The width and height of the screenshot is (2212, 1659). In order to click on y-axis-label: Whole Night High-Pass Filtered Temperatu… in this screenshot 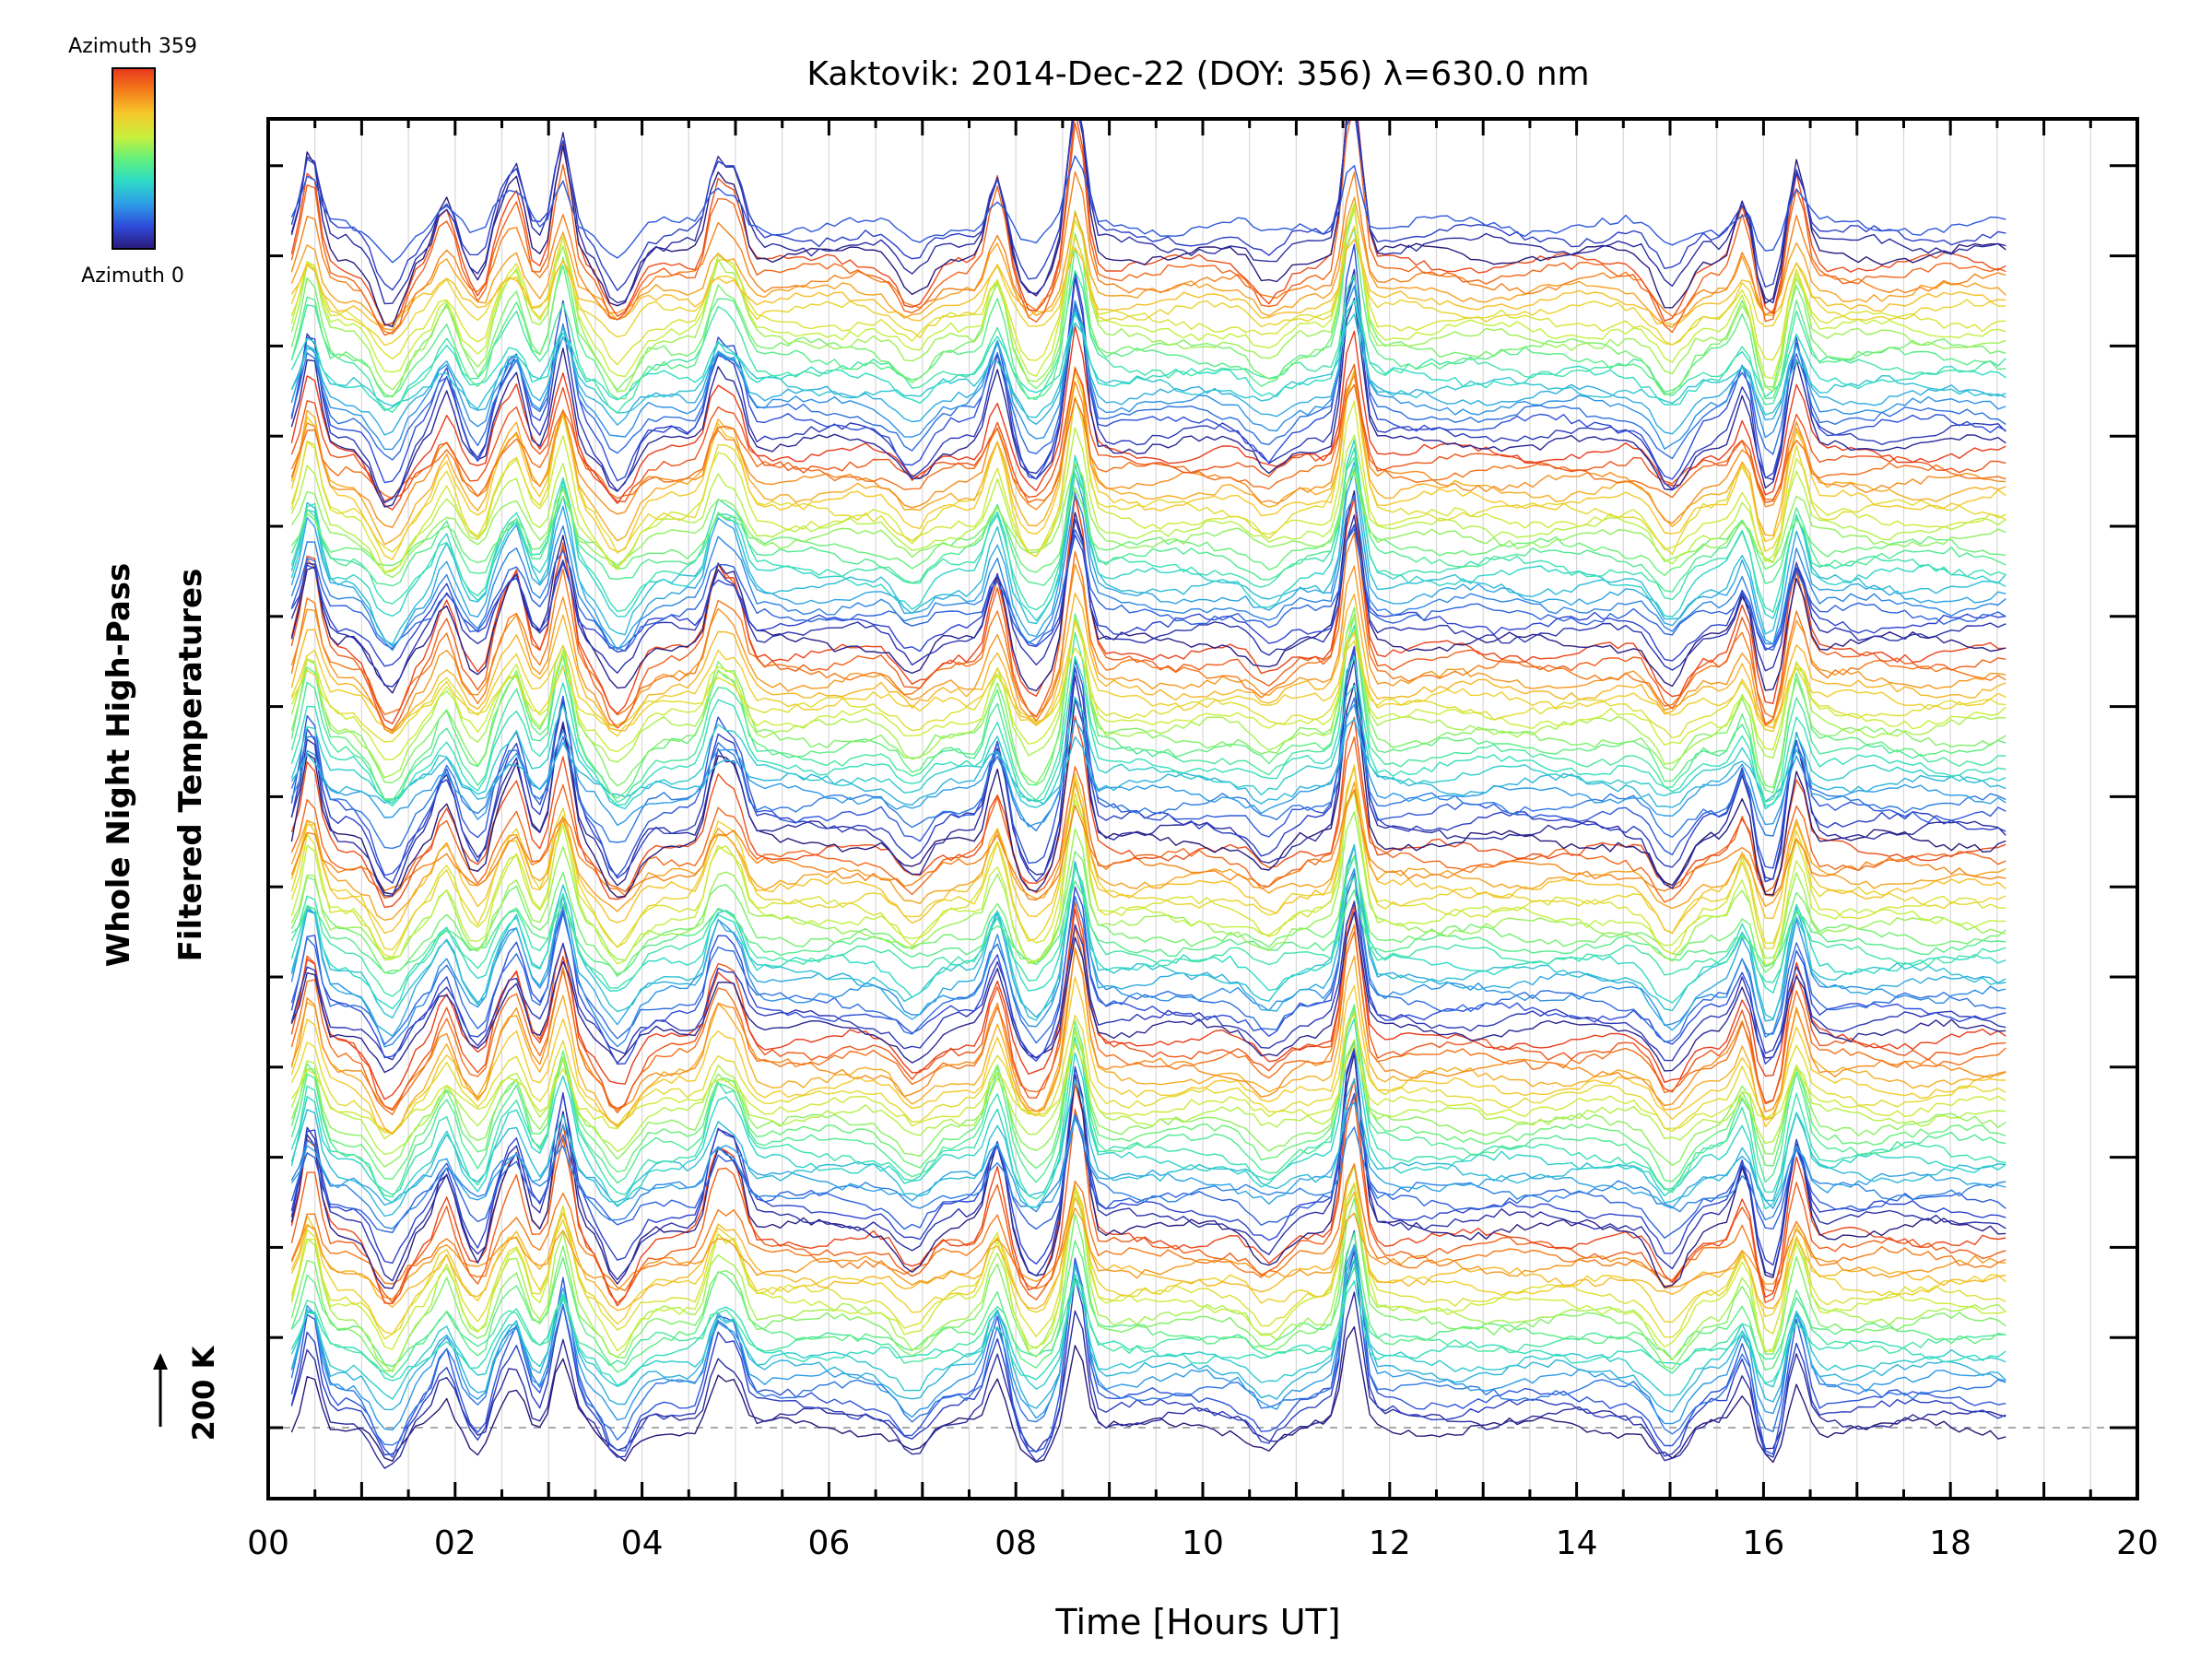, I will do `click(154, 765)`.